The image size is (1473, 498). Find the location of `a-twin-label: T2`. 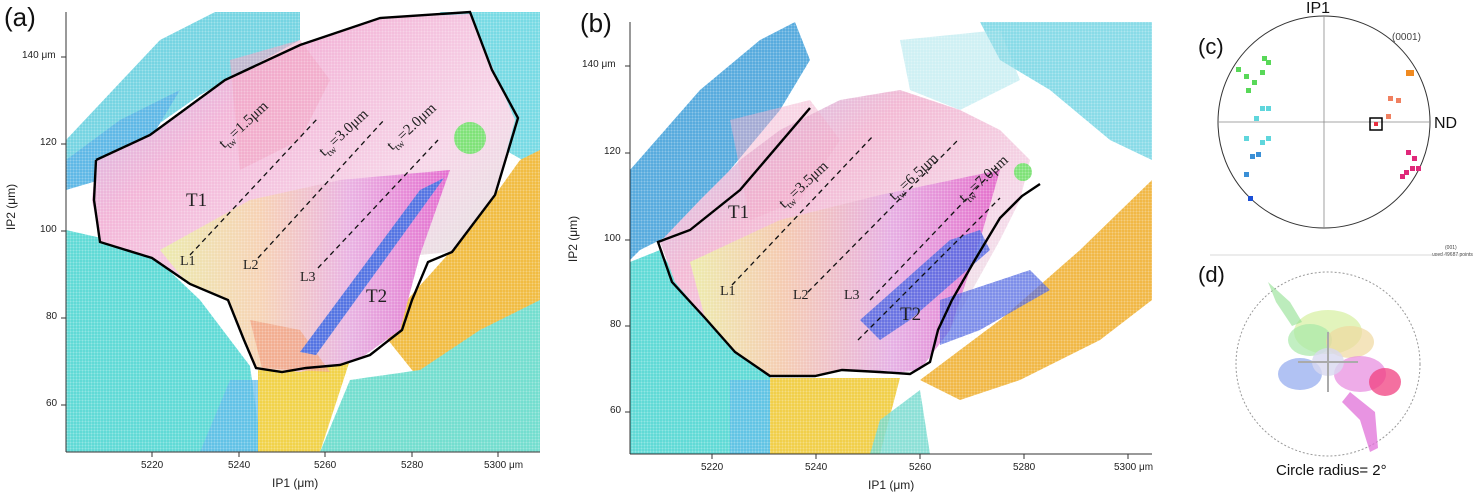

a-twin-label: T2 is located at coordinates (377, 296).